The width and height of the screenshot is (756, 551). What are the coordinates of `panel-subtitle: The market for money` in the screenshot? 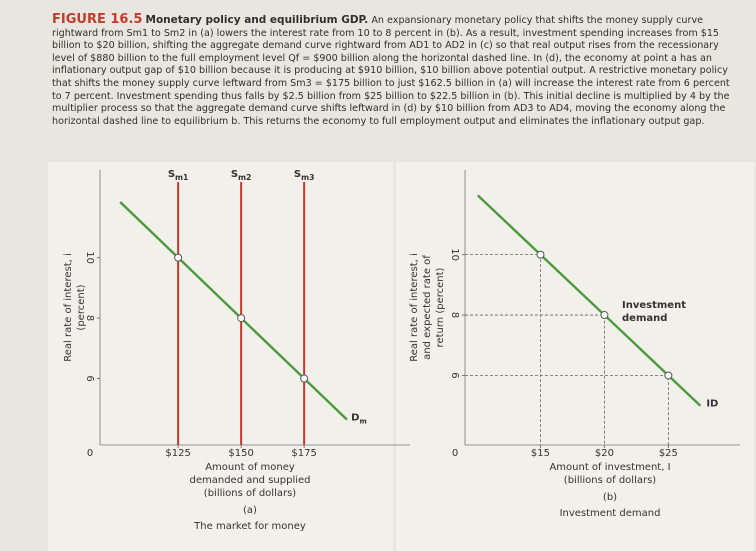 It's located at (249, 526).